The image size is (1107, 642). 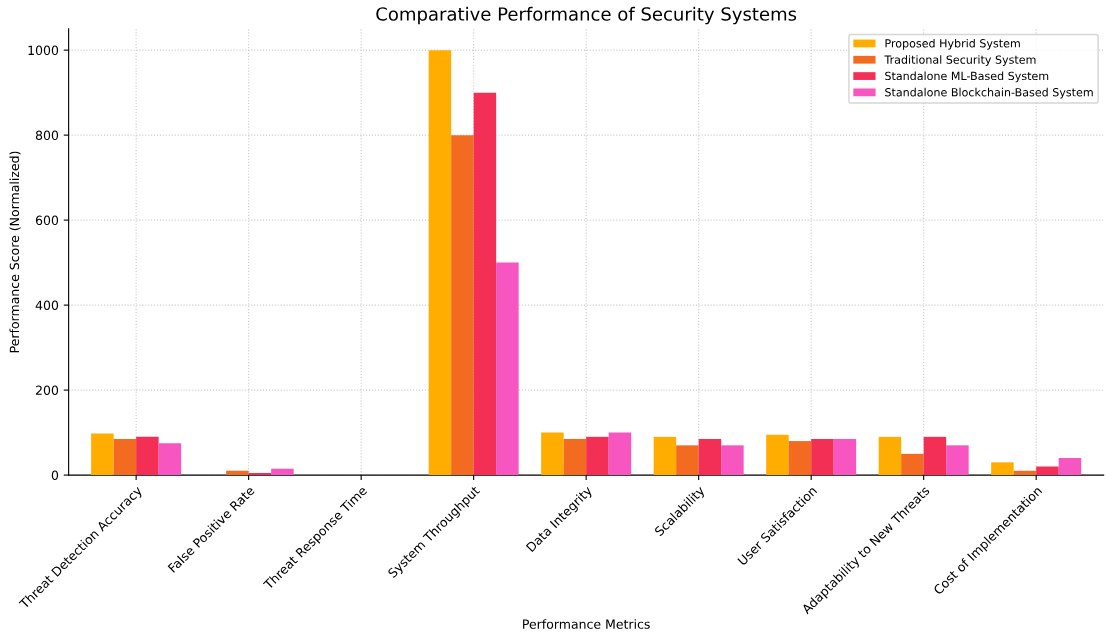 I want to click on y-tick-label: 200, so click(x=47, y=390).